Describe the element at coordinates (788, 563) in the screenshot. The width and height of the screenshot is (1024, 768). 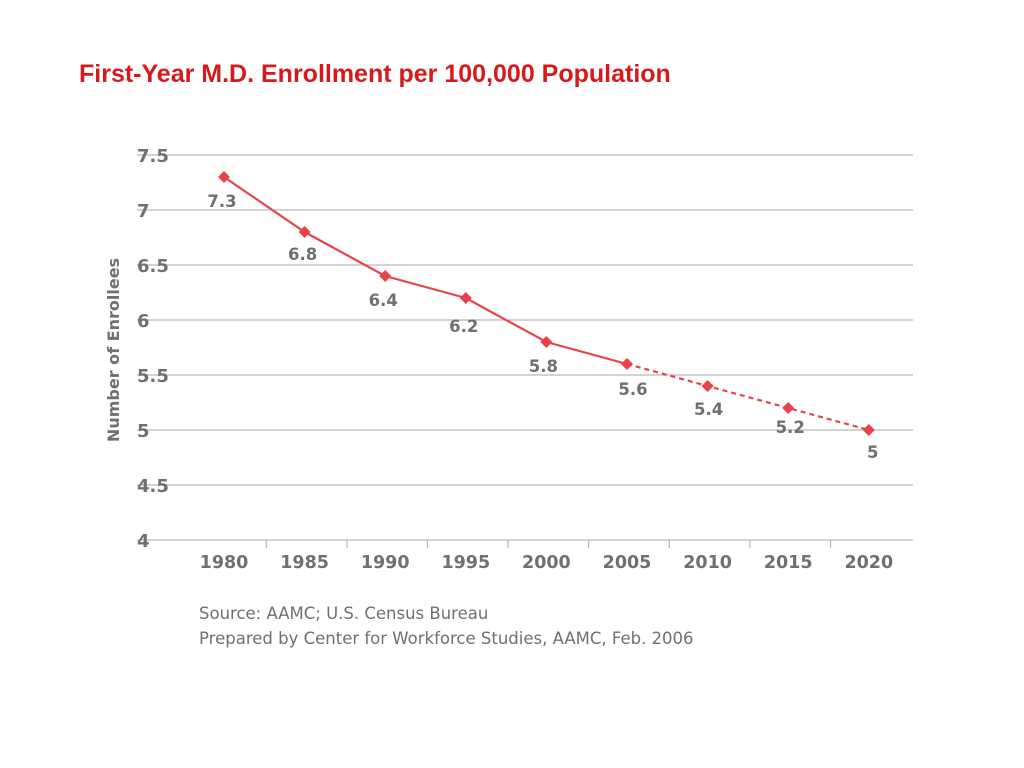
I see `x-tick-label: 2015` at that location.